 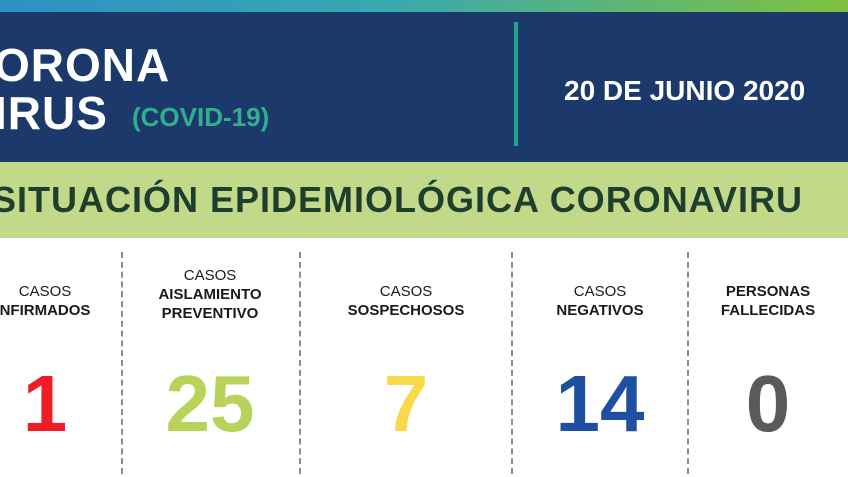 What do you see at coordinates (768, 291) in the screenshot?
I see `stat-deceased-label-main: PERSONAS` at bounding box center [768, 291].